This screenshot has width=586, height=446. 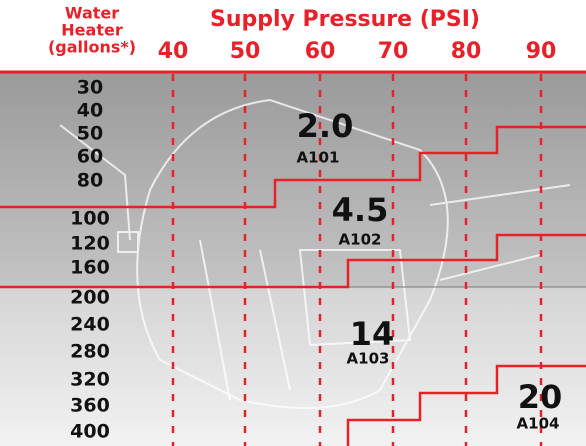 I want to click on capacity-label: 120, so click(x=90, y=244).